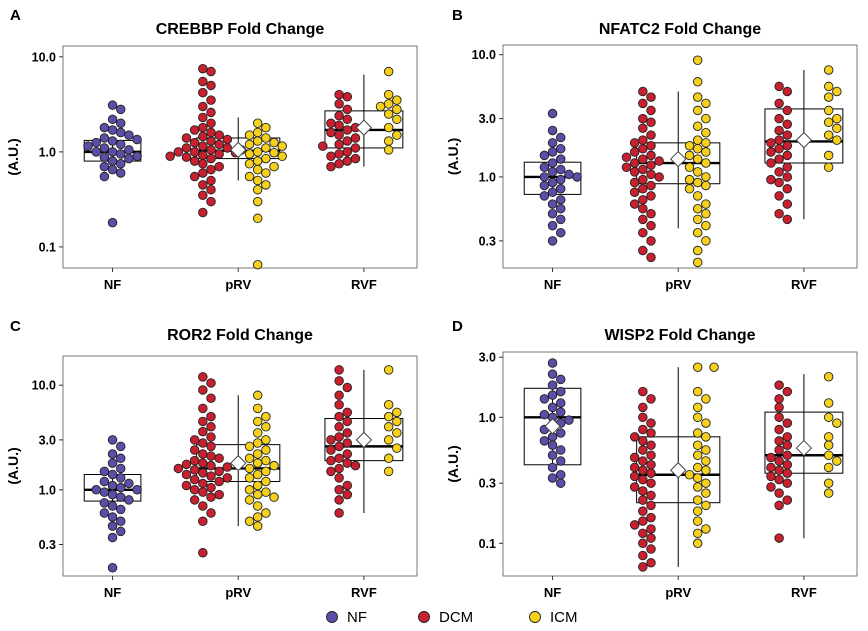  What do you see at coordinates (678, 470) in the screenshot?
I see `mean-diamond-pRV` at bounding box center [678, 470].